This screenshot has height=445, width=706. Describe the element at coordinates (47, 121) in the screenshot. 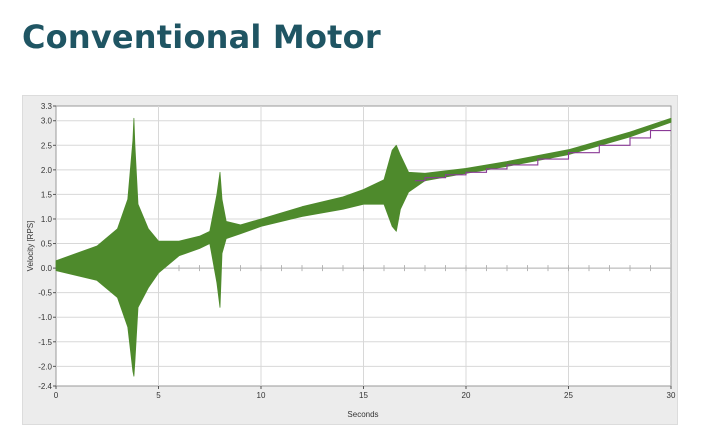

I see `y-tick-label: 3.0` at that location.